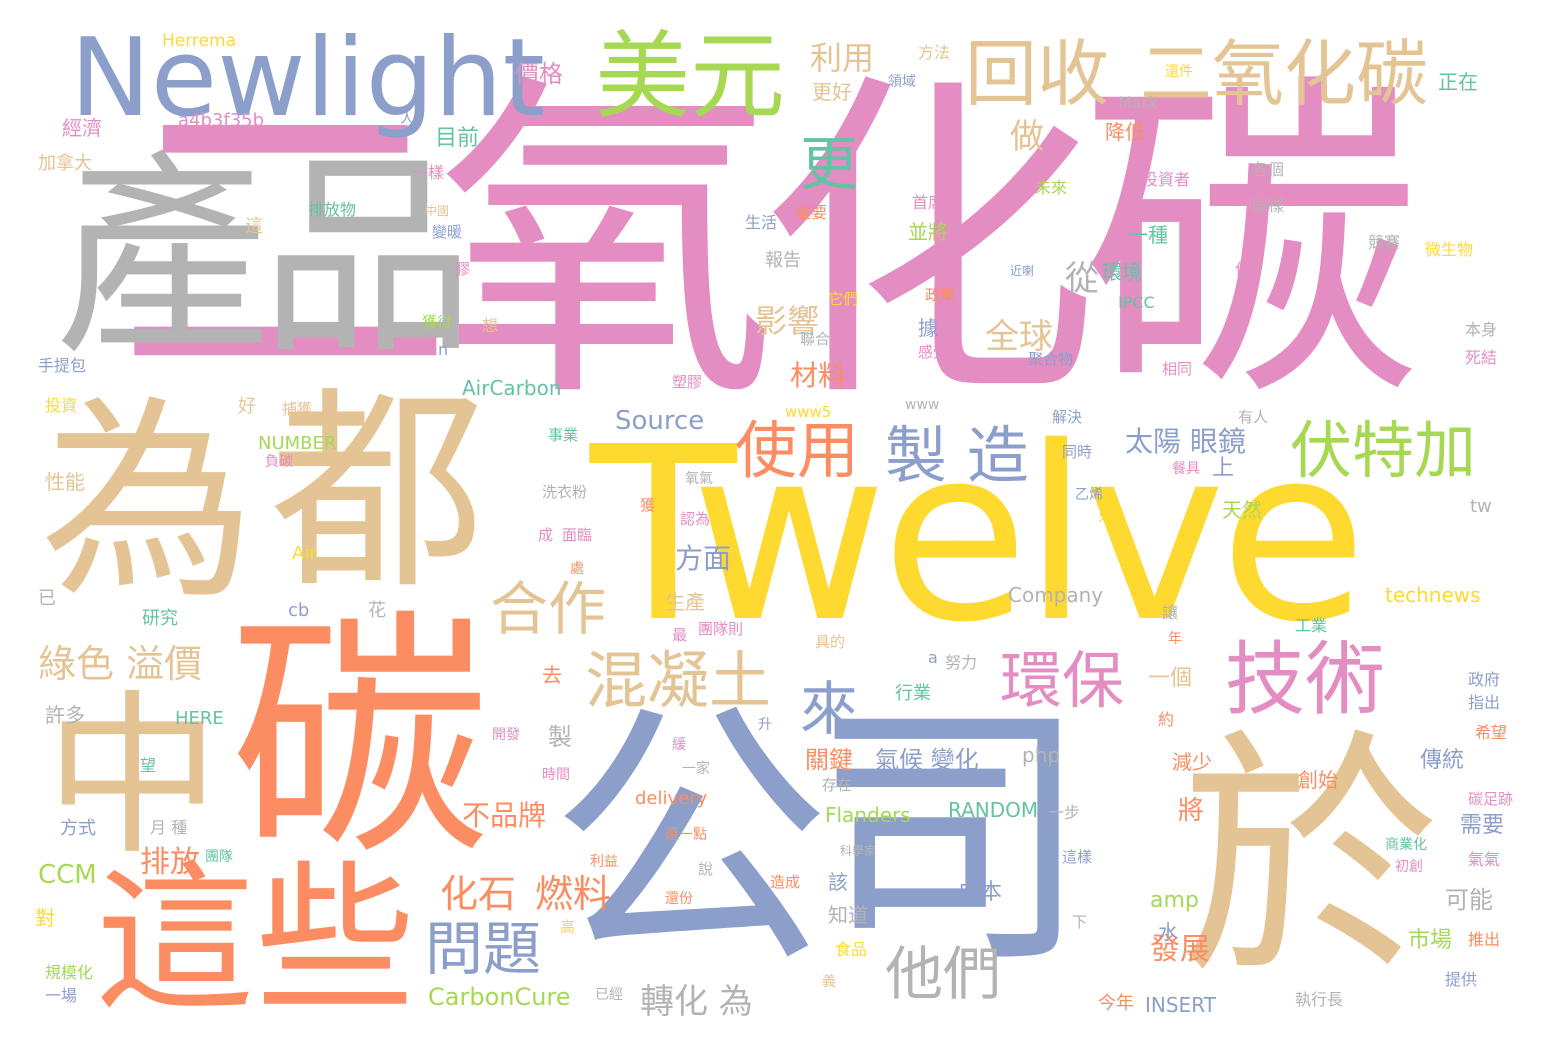 This screenshot has height=1052, width=1548. Describe the element at coordinates (568, 927) in the screenshot. I see `word: 高` at that location.